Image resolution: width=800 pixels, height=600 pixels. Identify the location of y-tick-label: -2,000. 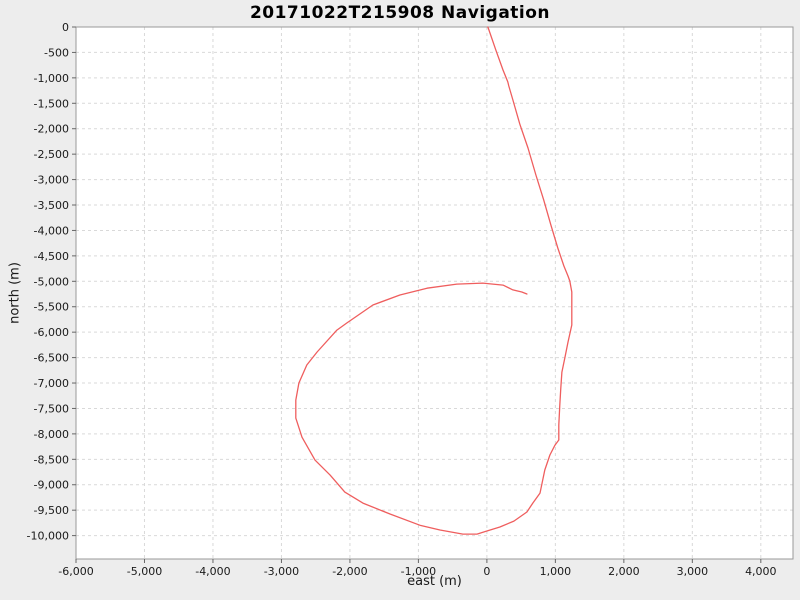
(51, 129).